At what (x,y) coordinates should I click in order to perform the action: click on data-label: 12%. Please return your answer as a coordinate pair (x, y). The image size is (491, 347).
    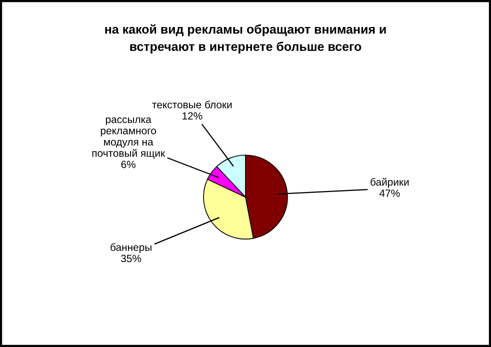
    Looking at the image, I should click on (192, 116).